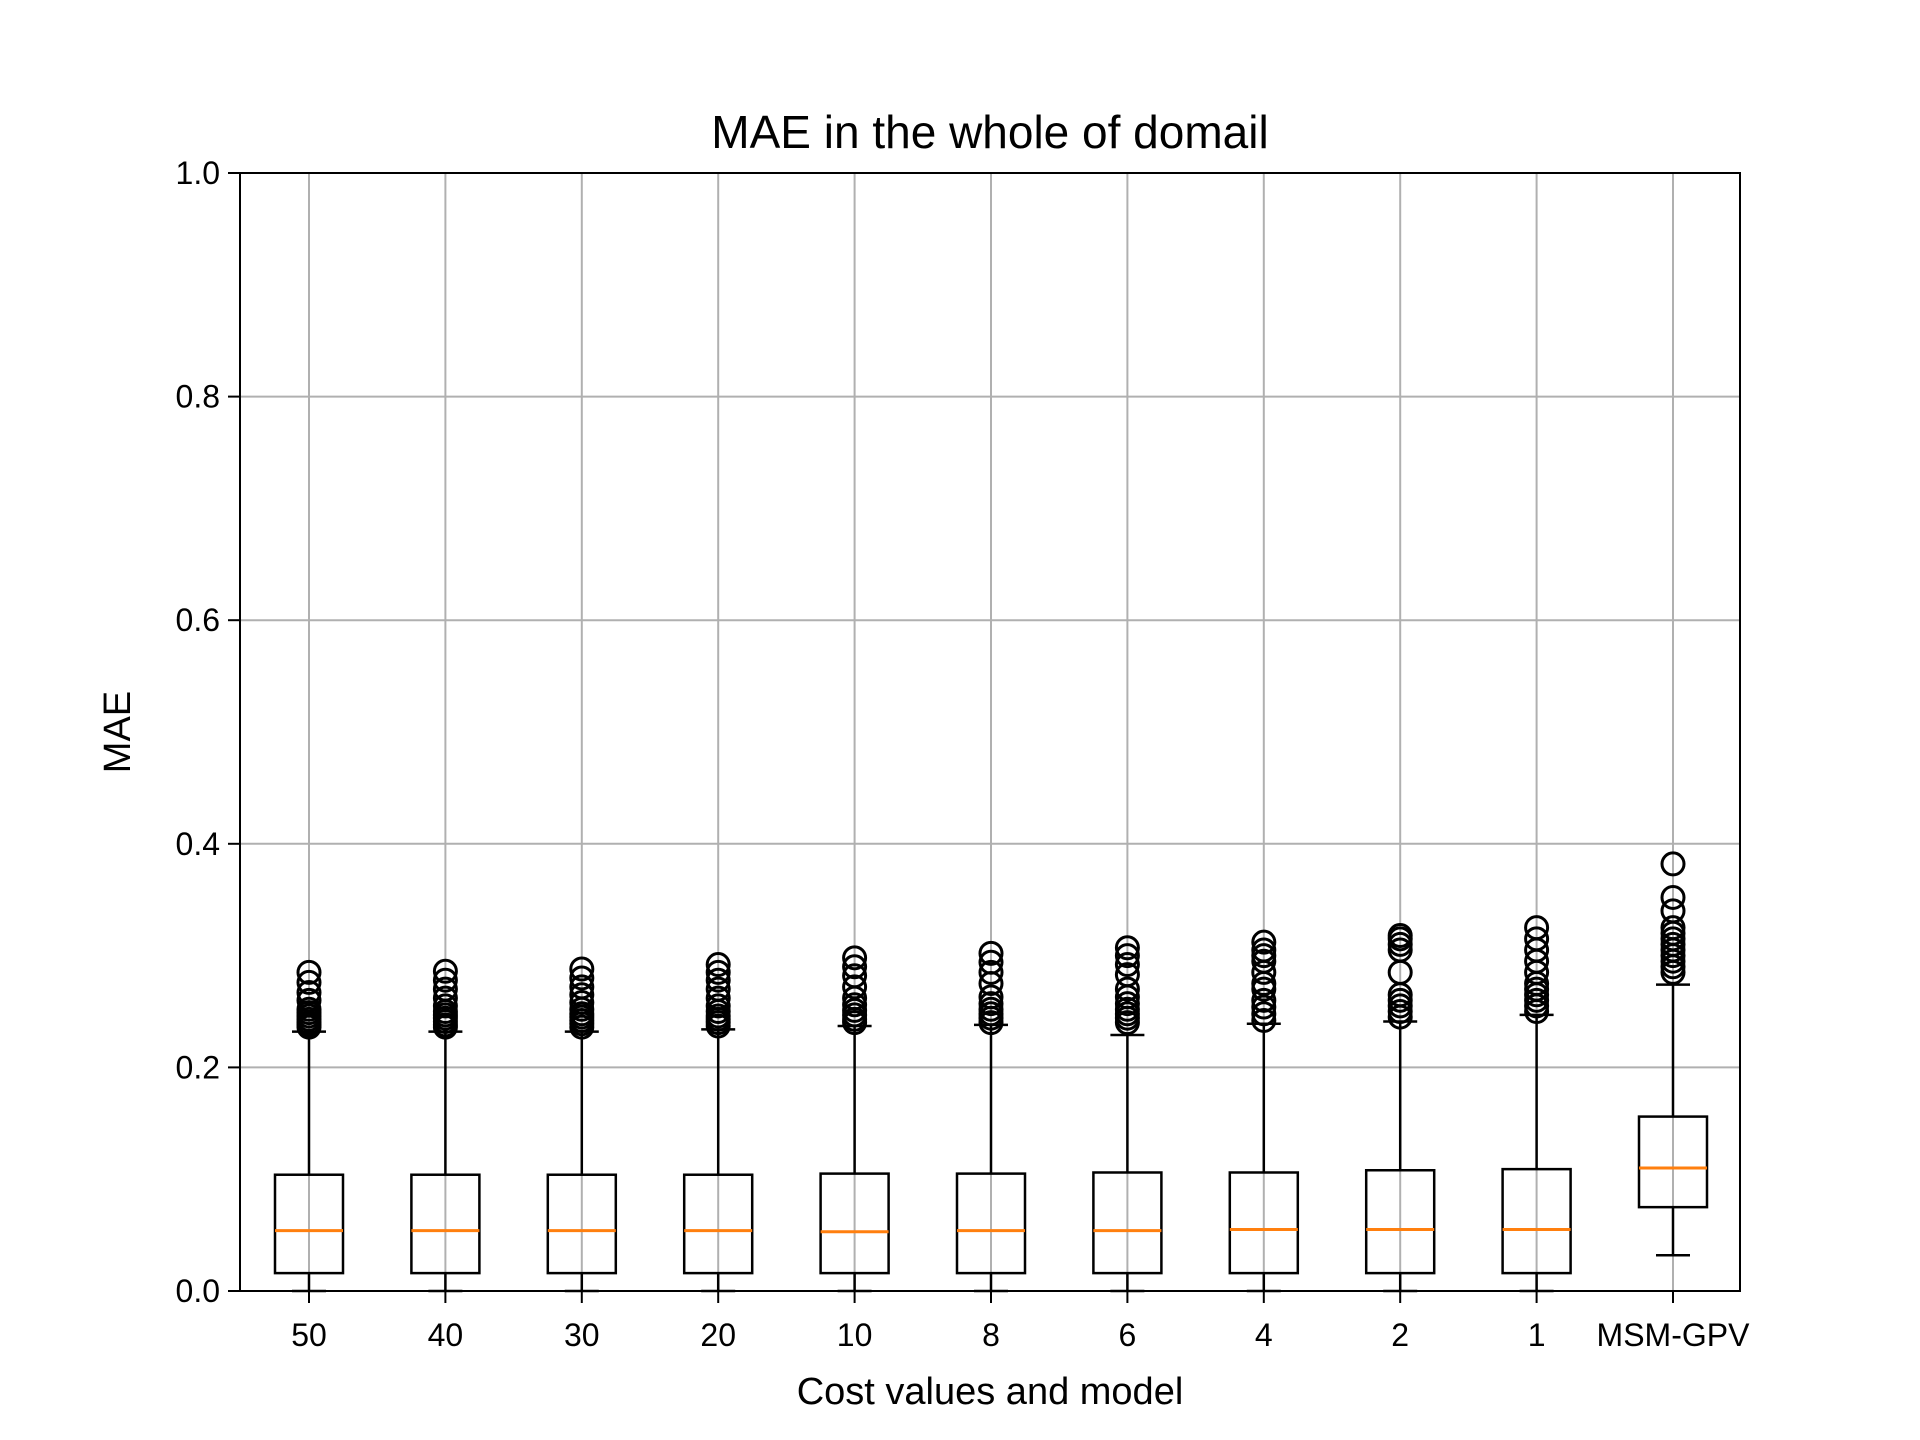 This screenshot has width=1920, height=1440. I want to click on y-tick-label: 0.6, so click(198, 620).